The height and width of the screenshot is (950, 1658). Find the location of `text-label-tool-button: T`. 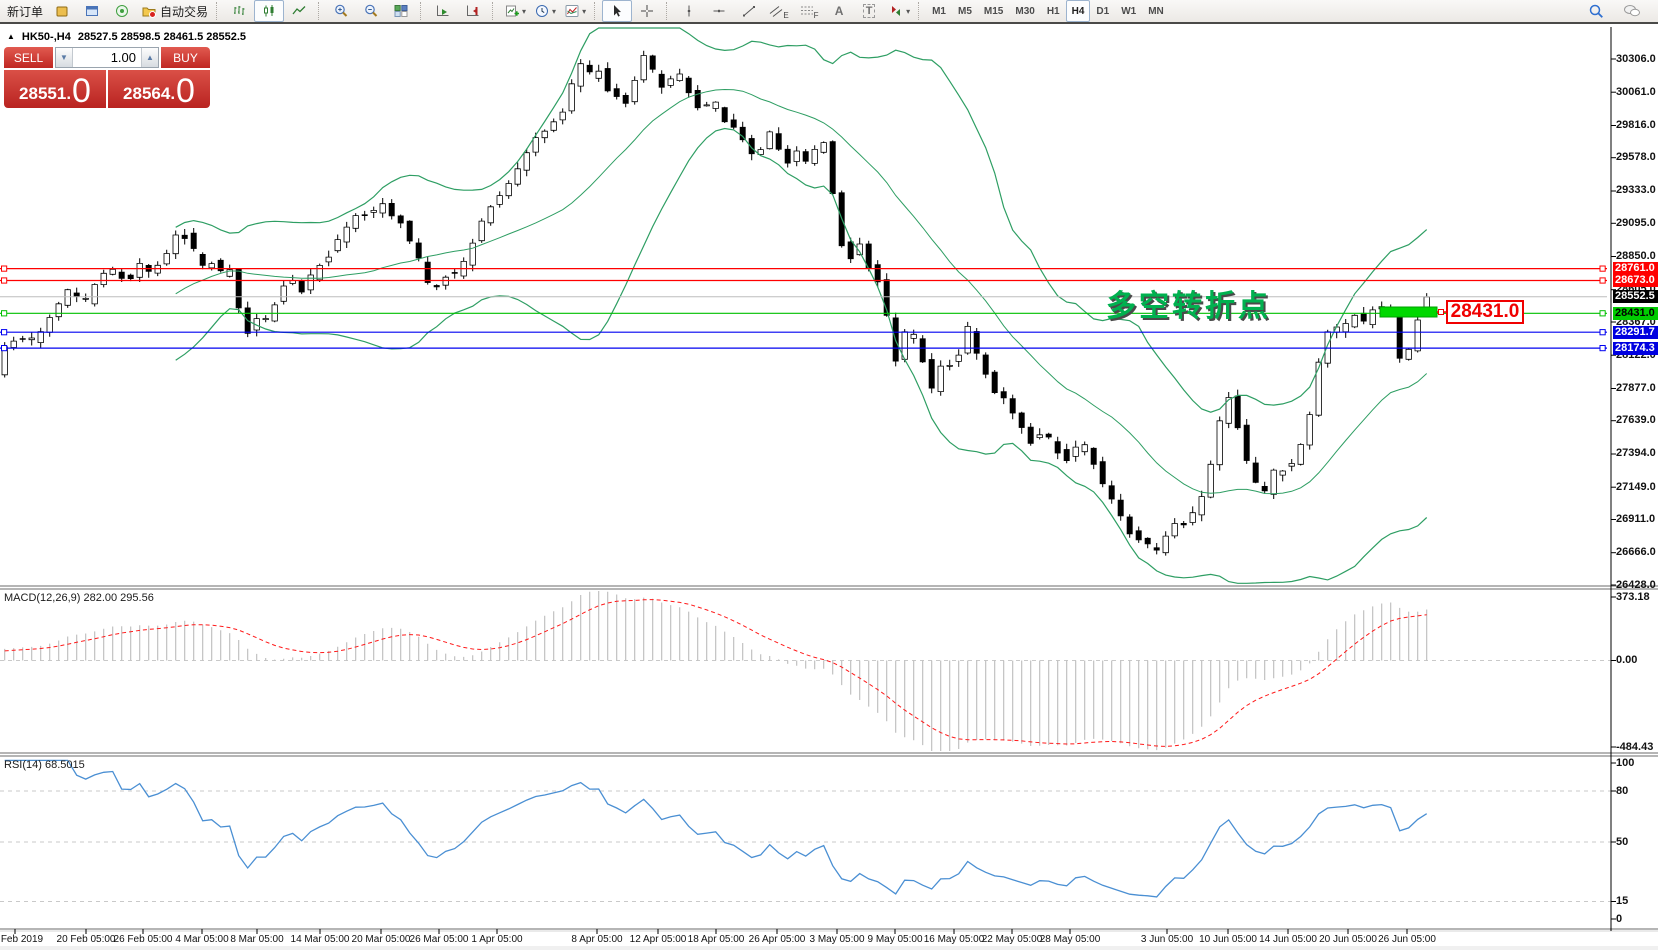

text-label-tool-button: T is located at coordinates (869, 11).